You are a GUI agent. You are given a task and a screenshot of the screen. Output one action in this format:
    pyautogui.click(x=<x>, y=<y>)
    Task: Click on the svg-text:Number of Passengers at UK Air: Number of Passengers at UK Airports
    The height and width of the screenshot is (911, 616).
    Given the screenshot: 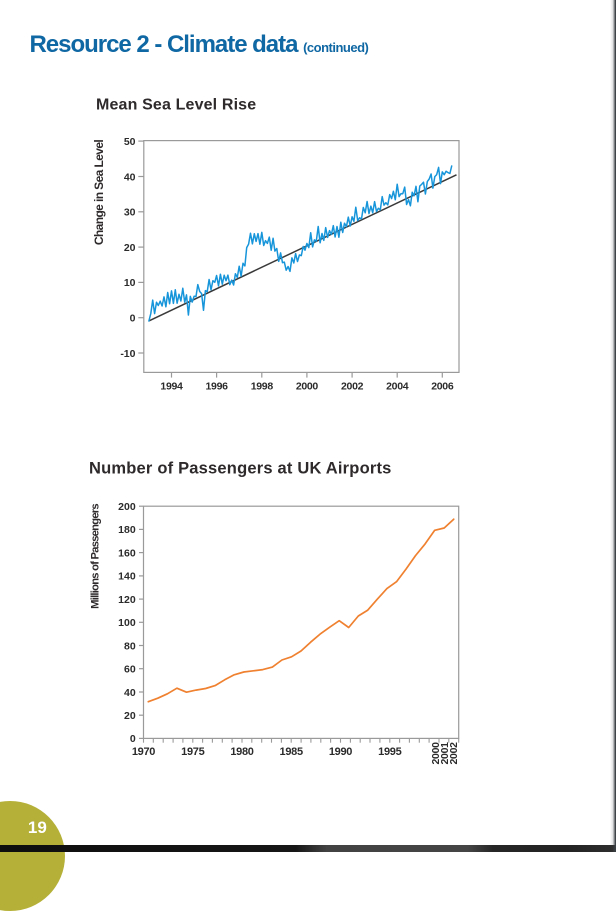 What is the action you would take?
    pyautogui.click(x=240, y=469)
    